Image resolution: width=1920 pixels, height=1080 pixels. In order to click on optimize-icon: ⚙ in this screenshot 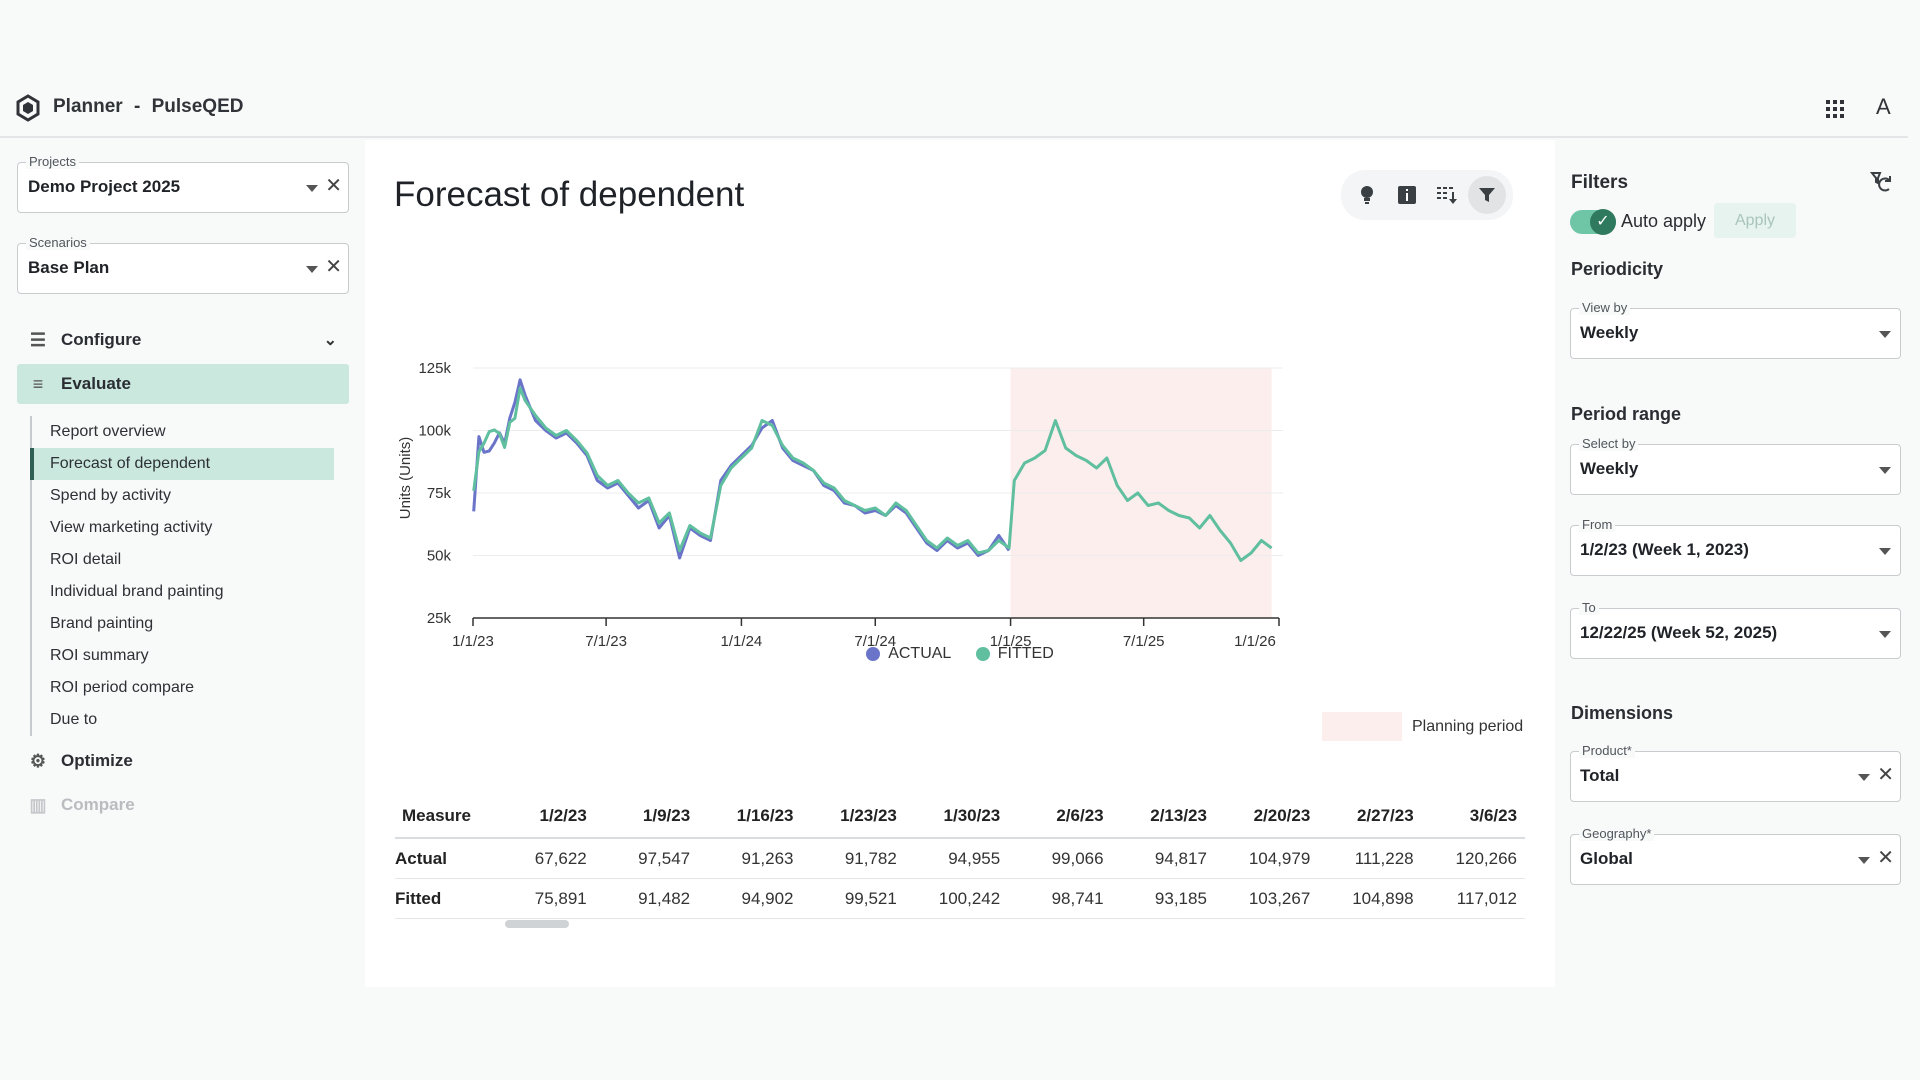, I will do `click(38, 760)`.